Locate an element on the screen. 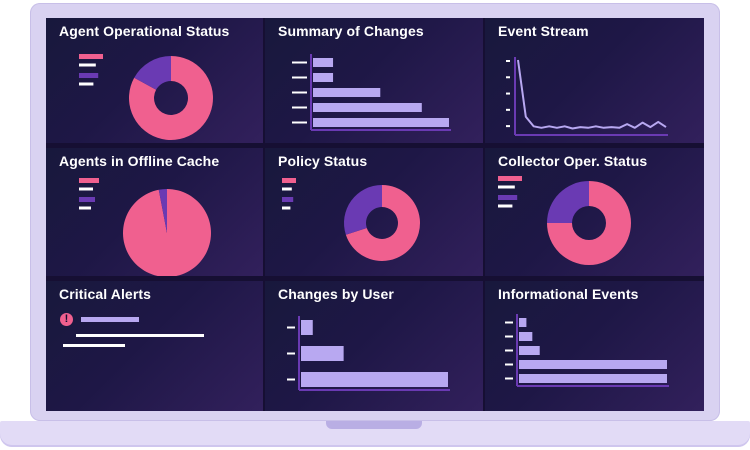 The height and width of the screenshot is (450, 750). panel-title: Changes by User is located at coordinates (336, 294).